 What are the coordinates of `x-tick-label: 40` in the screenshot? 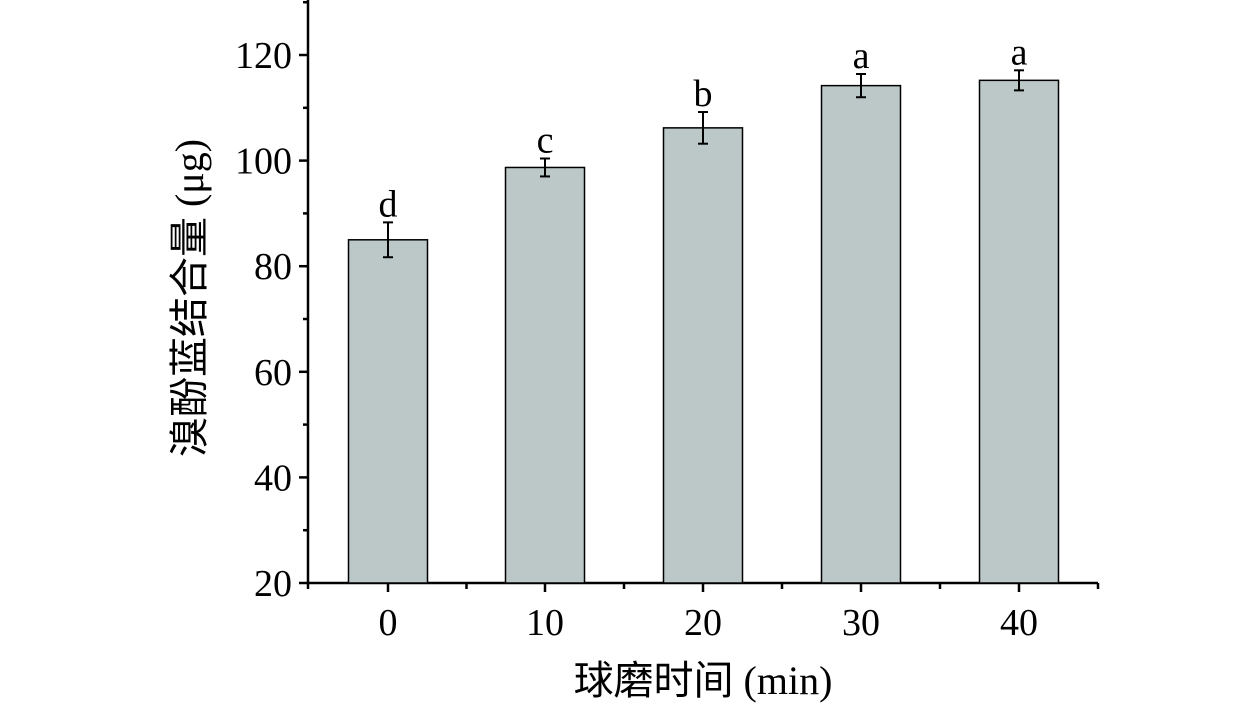 It's located at (1019, 623).